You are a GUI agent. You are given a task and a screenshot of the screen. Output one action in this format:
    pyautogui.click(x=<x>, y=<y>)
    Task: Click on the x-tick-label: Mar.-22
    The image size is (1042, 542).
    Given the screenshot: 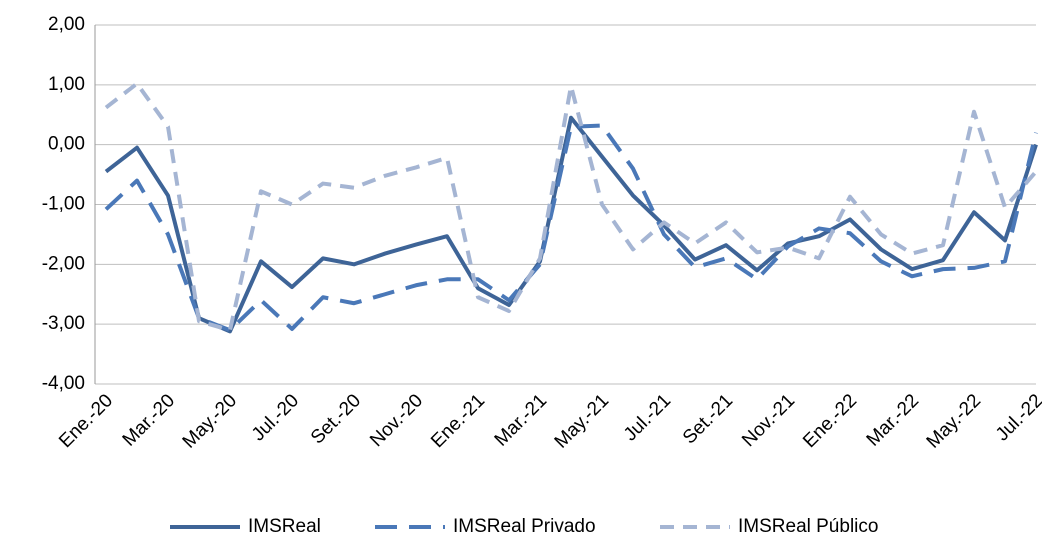 What is the action you would take?
    pyautogui.click(x=893, y=420)
    